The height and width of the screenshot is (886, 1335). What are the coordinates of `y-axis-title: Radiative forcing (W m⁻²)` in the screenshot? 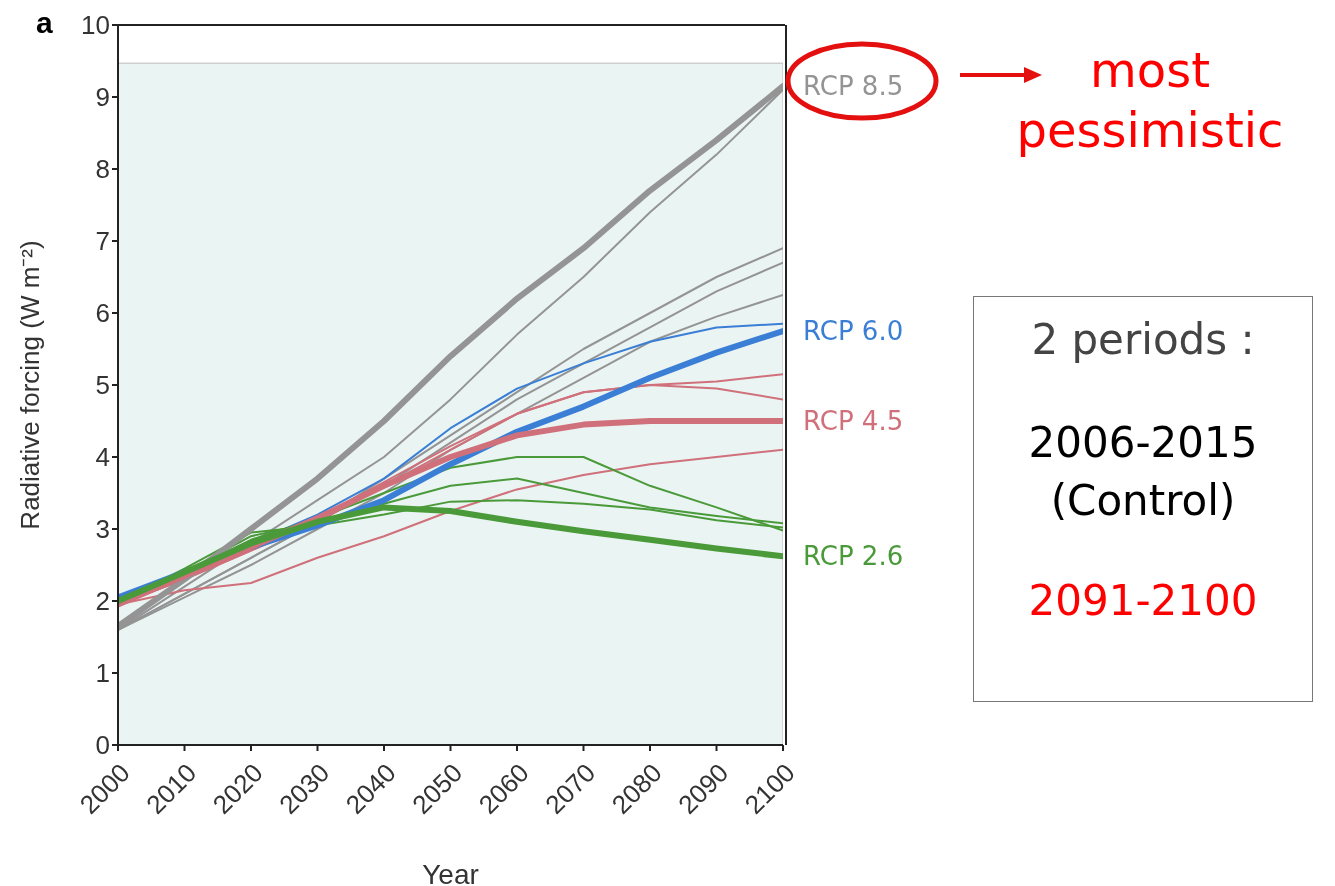 It's located at (30, 385).